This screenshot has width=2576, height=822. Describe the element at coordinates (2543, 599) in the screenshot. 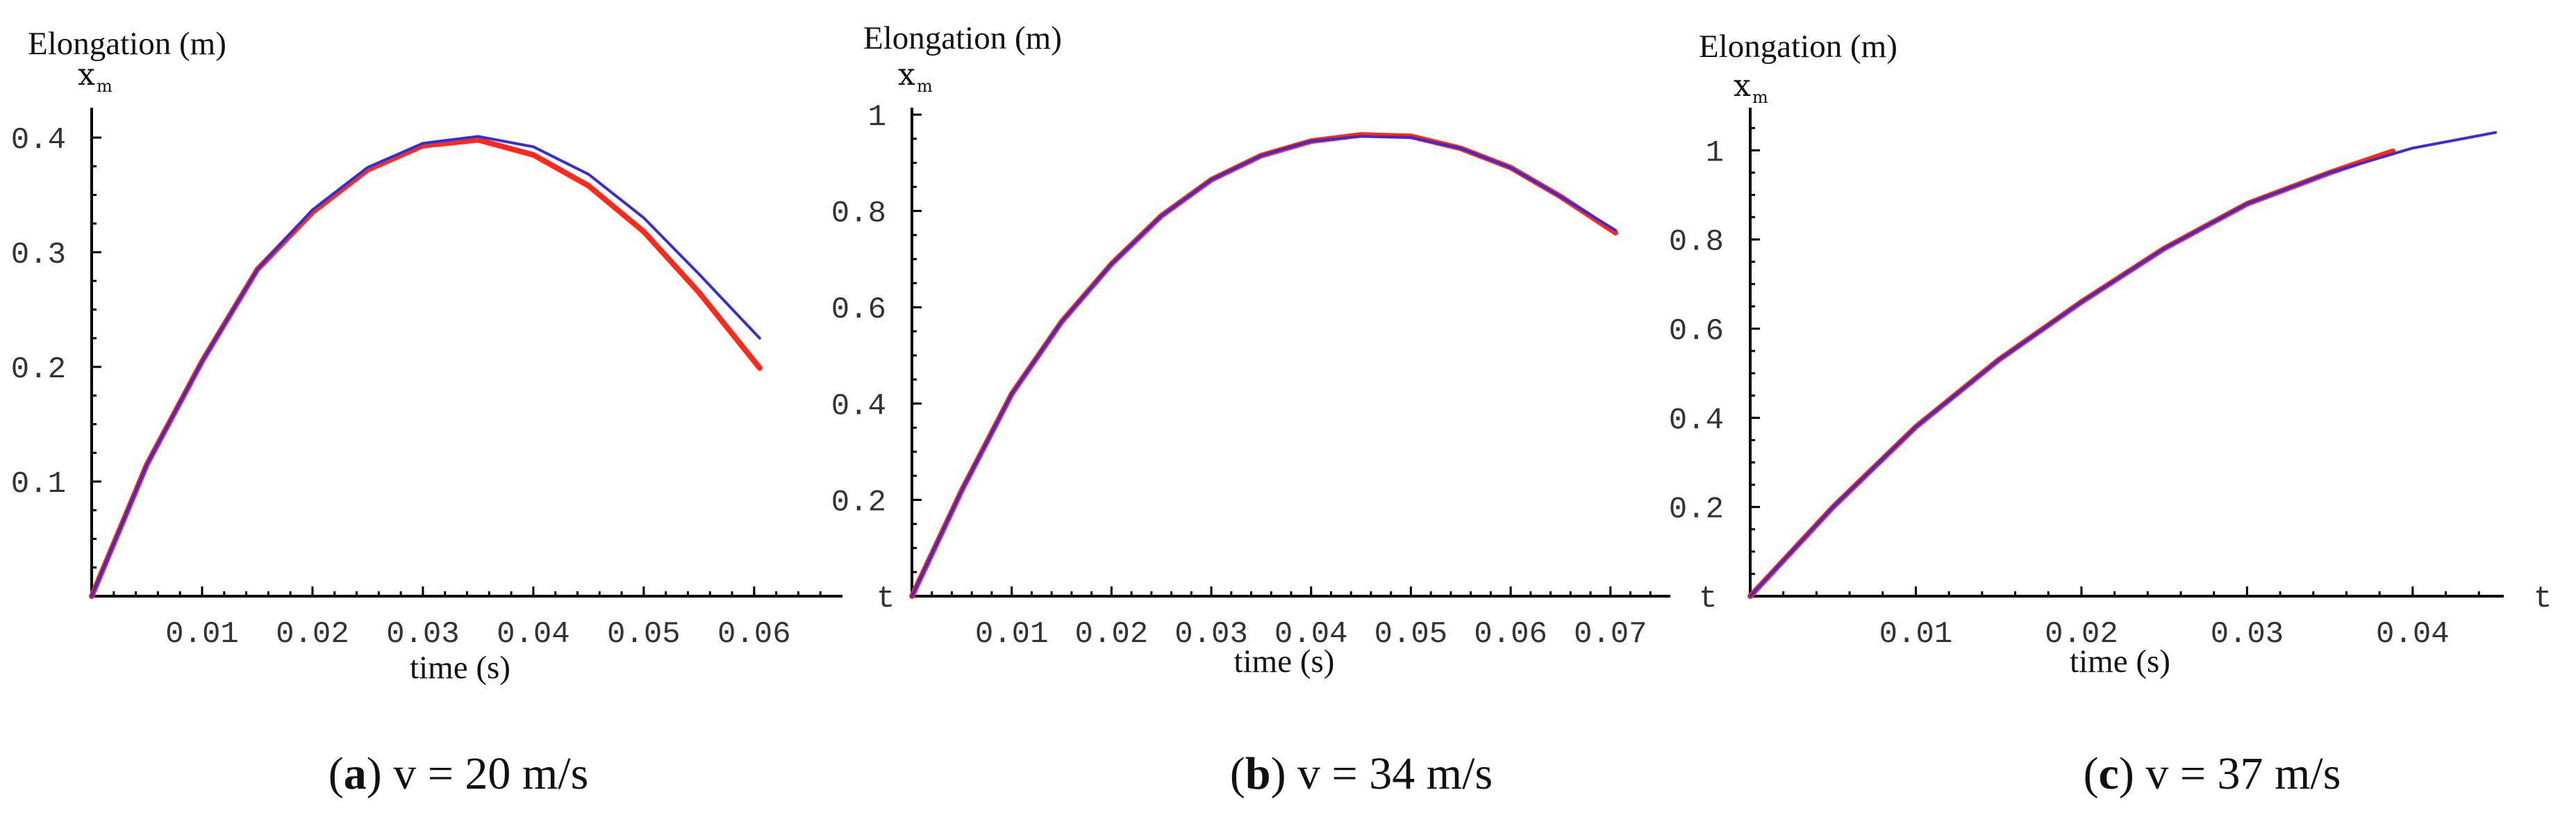

I see `x-axis-end-t-label: t` at that location.